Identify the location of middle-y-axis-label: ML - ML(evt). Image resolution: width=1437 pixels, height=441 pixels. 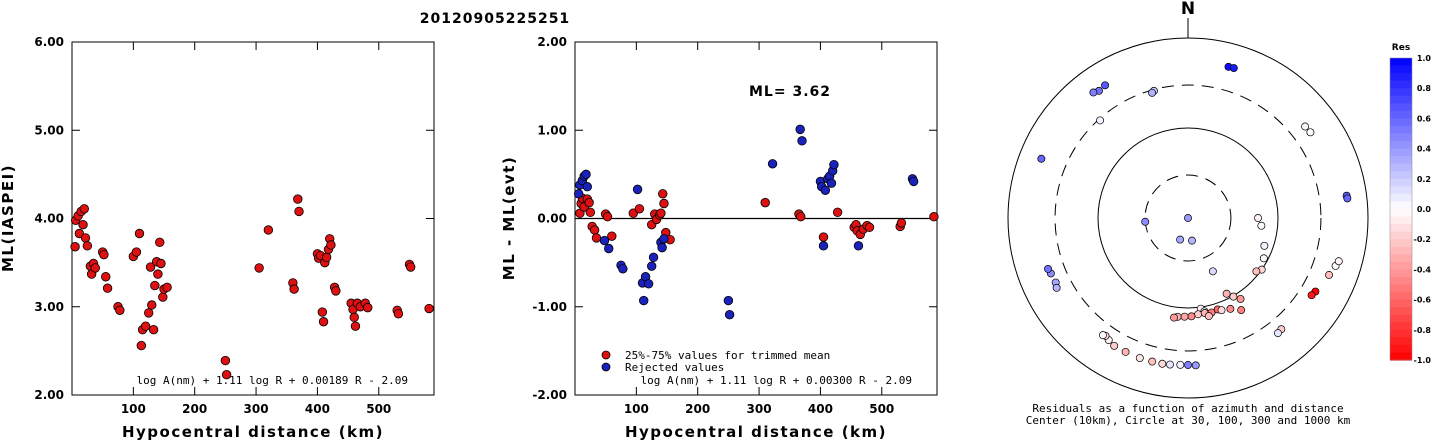
(509, 218).